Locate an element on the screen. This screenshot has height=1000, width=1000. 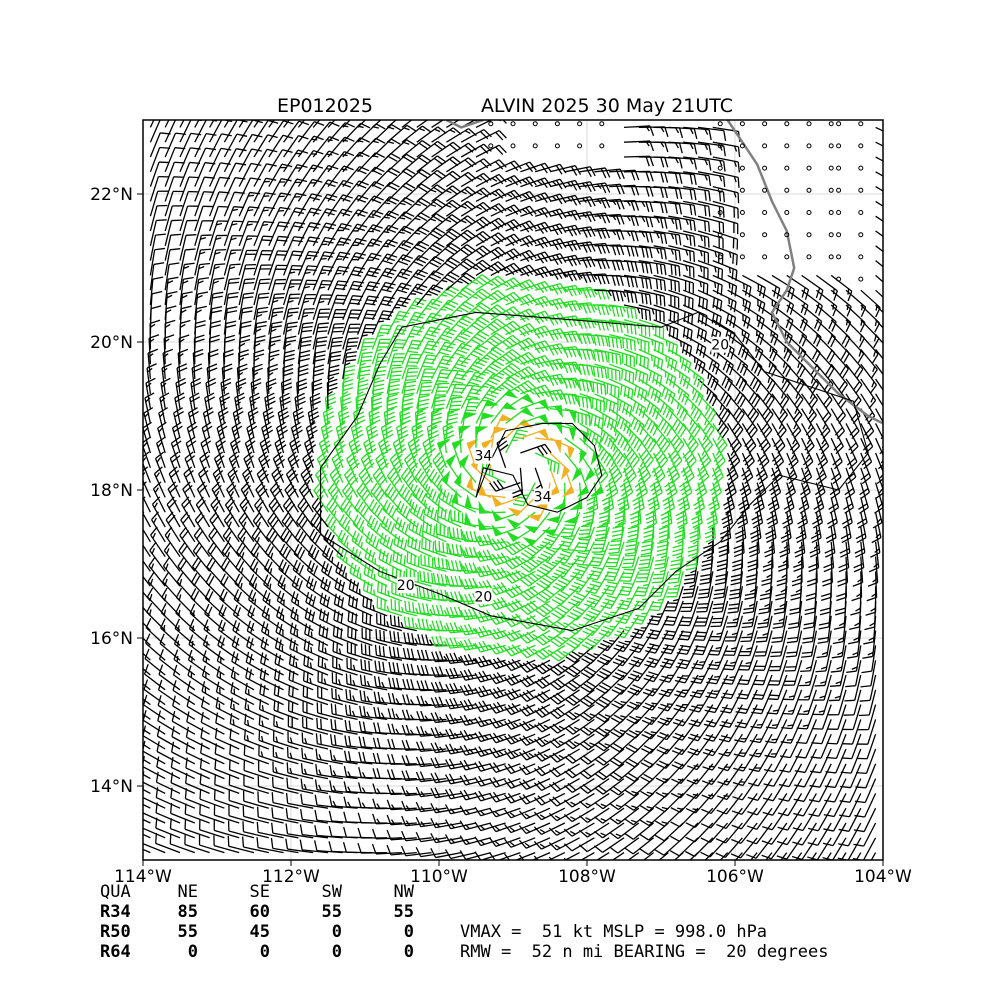
coast-segment is located at coordinates (804, 272).